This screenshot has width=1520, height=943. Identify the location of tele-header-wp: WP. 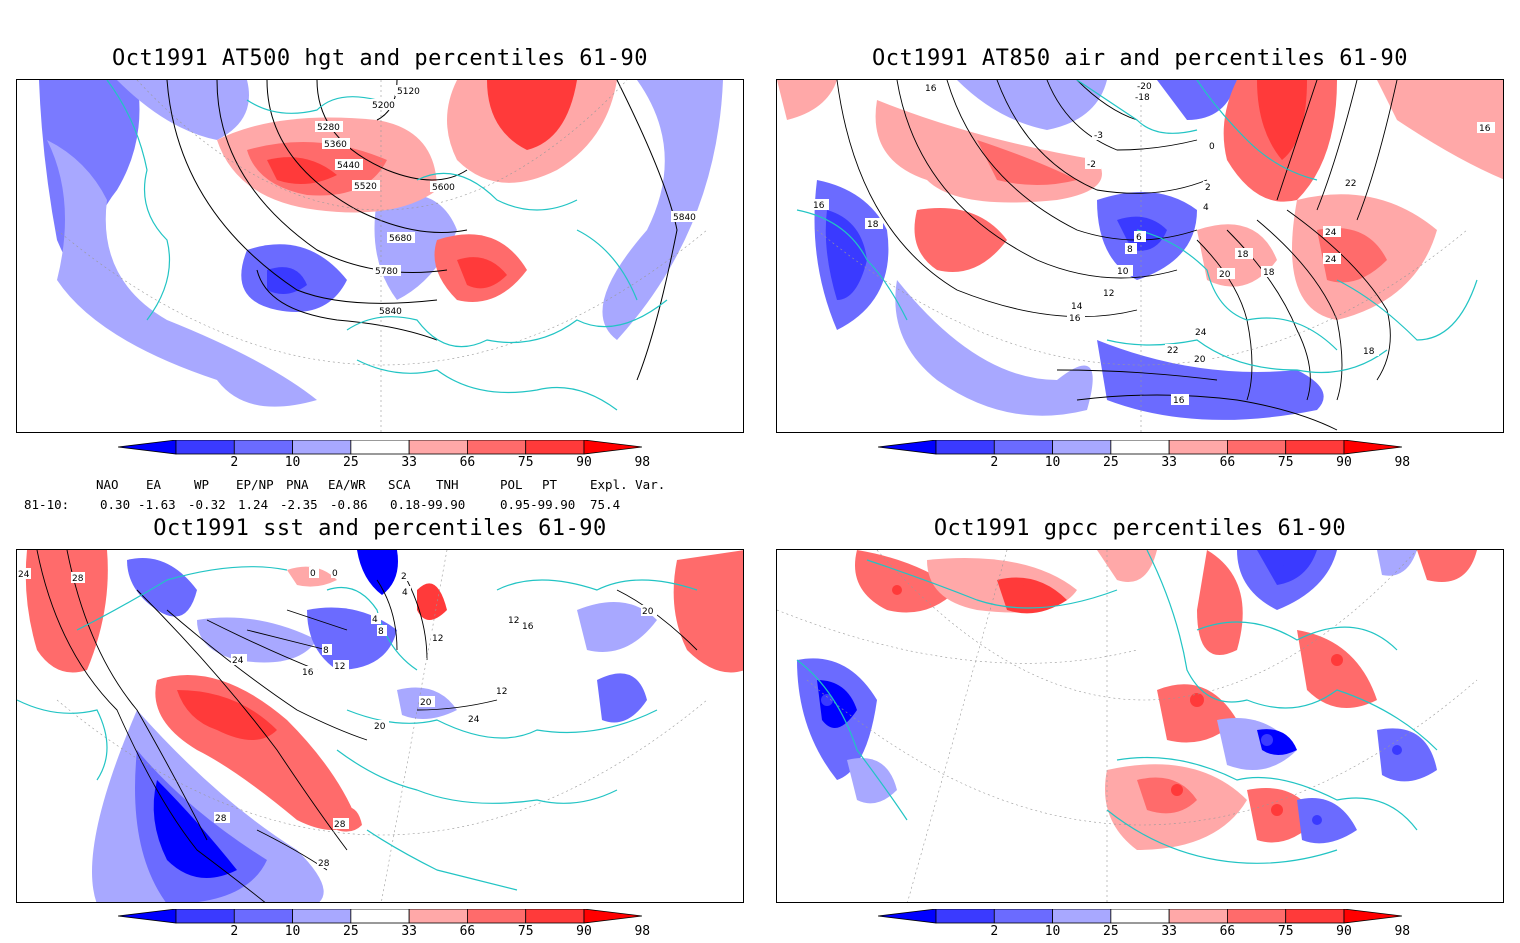
(202, 484).